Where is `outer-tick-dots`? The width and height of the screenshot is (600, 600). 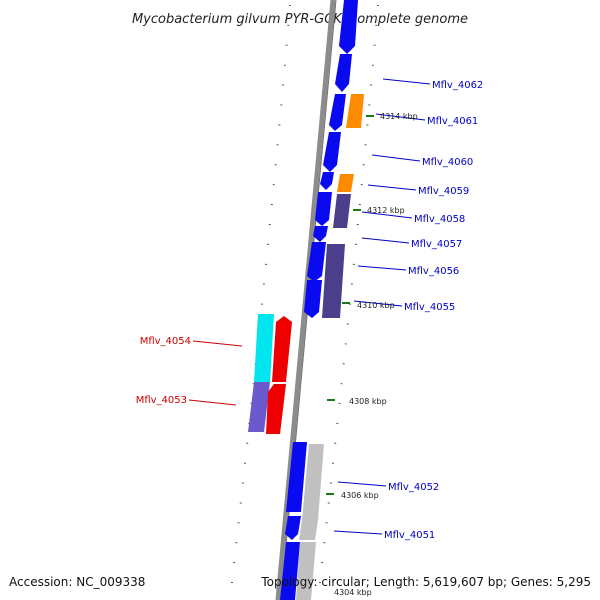
outer-tick-dots is located at coordinates (260, 302).